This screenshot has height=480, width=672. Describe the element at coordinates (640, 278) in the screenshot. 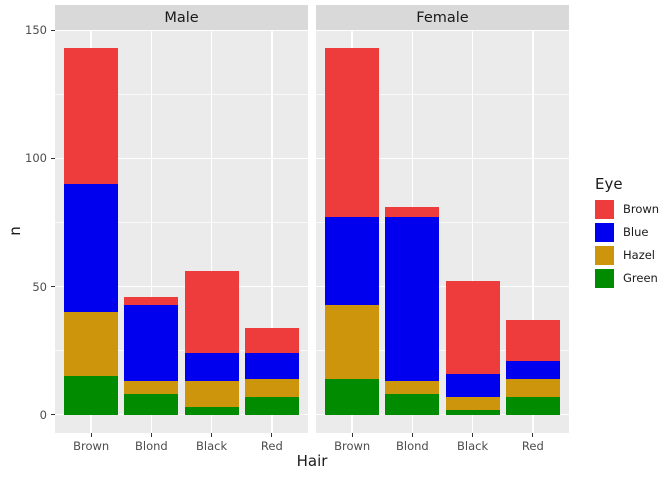

I see `legend-label-green: Green` at that location.